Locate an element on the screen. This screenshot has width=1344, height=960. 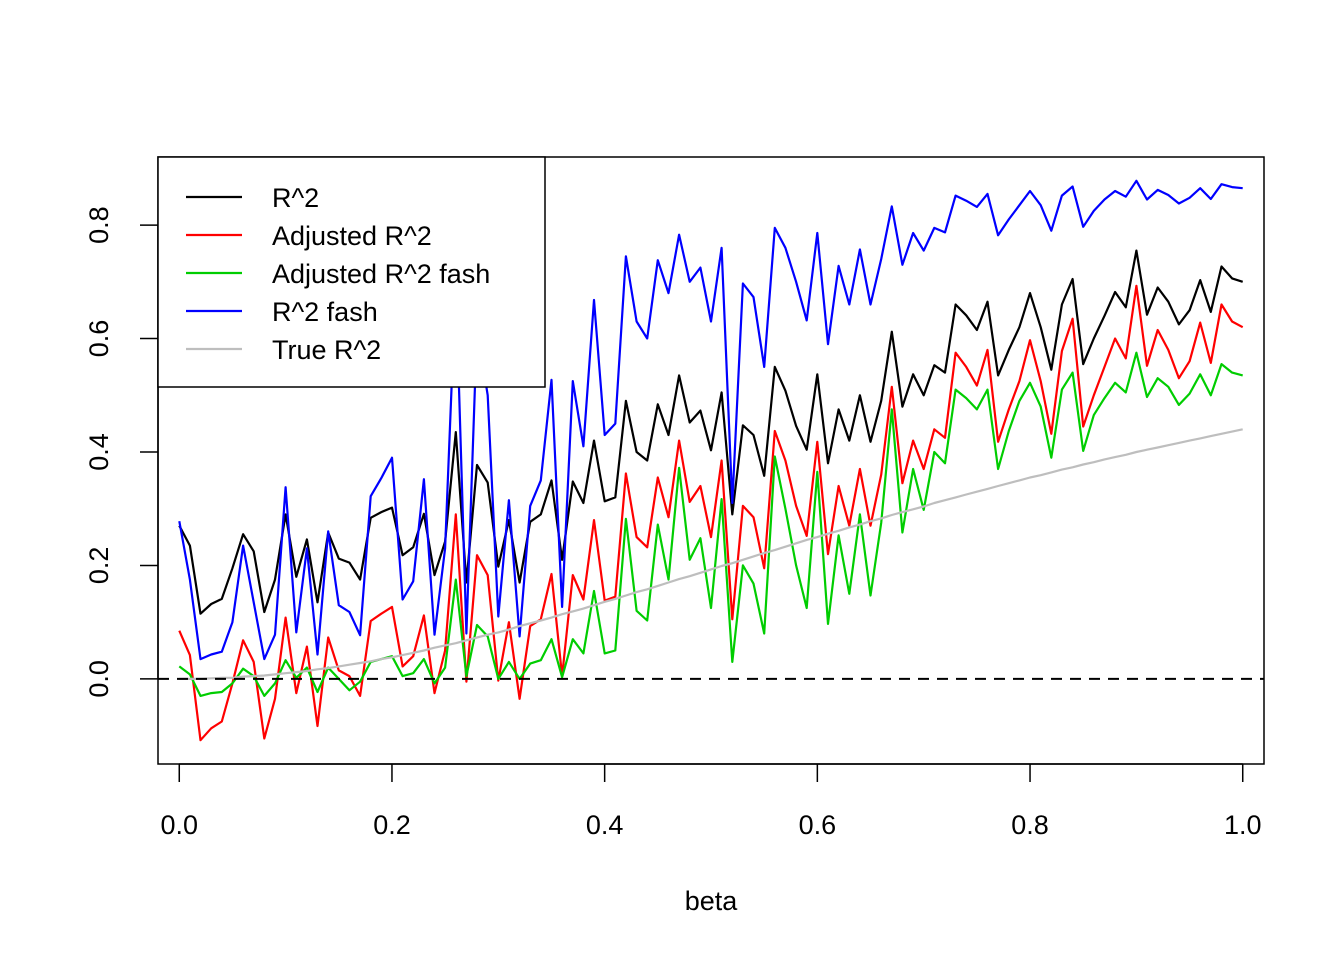
x-tick-label-3: 0.6 is located at coordinates (818, 825).